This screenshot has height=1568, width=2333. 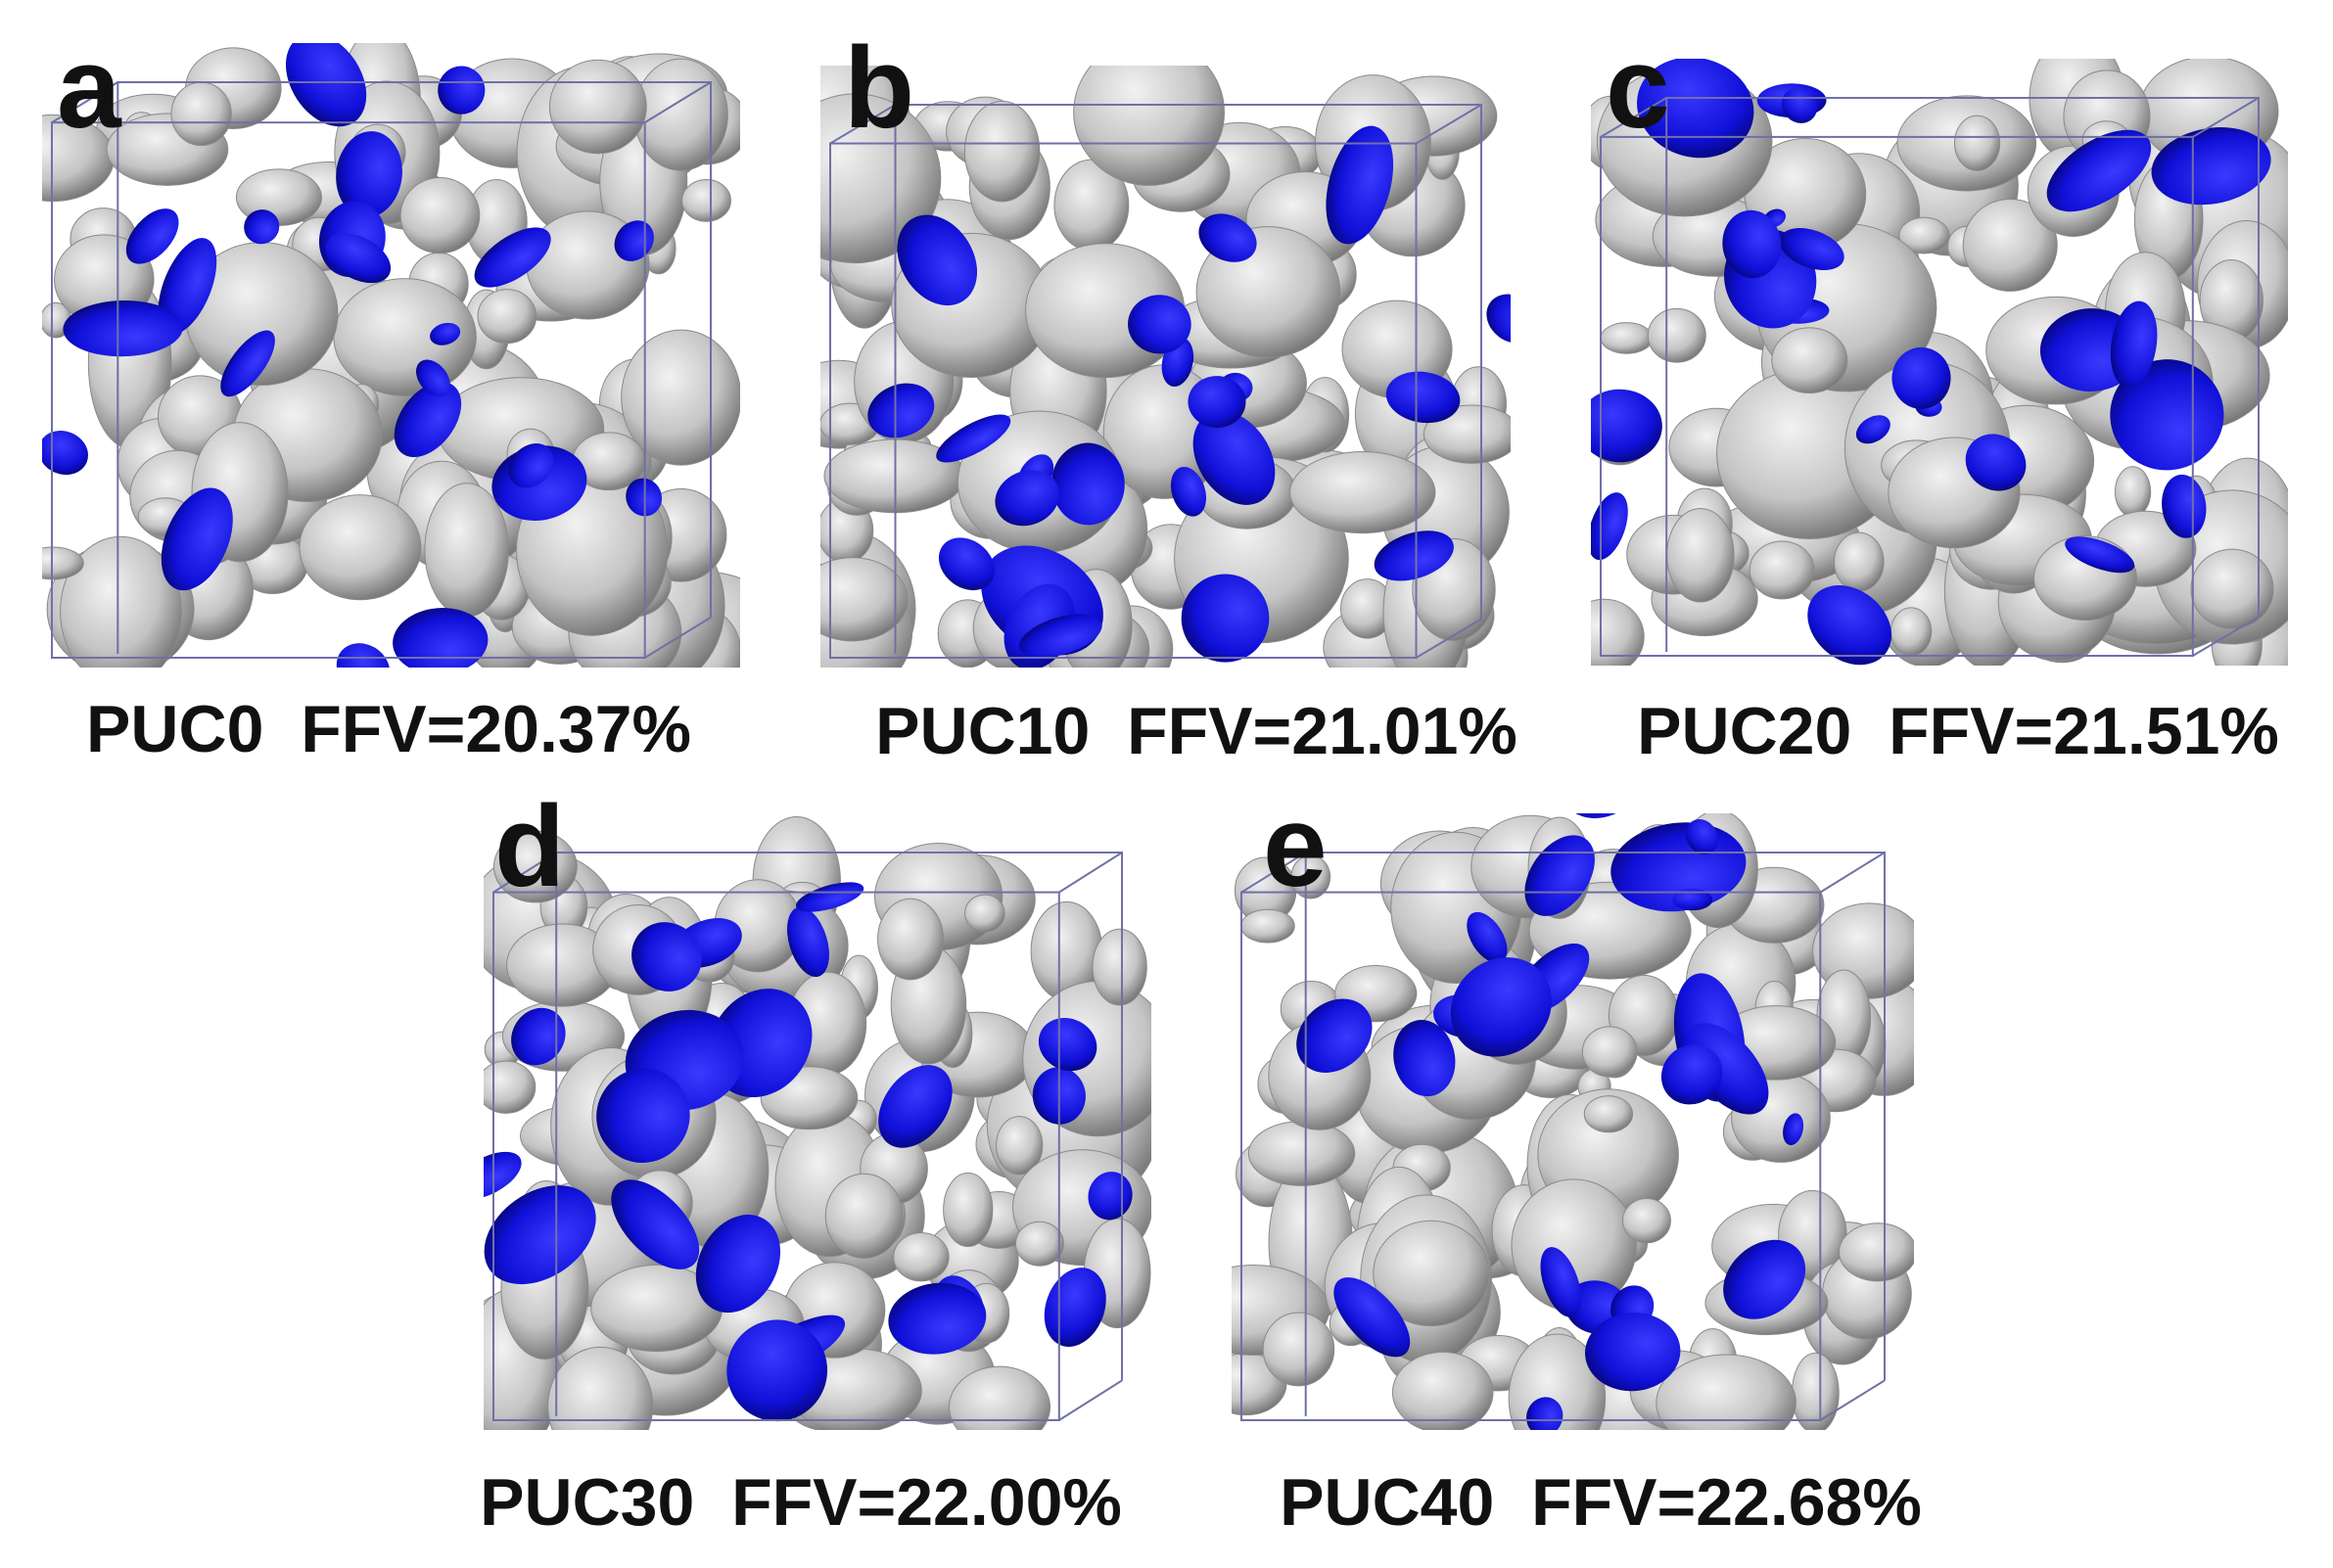 What do you see at coordinates (801, 1502) in the screenshot?
I see `panel-caption: PUC30 FFV=22.00%` at bounding box center [801, 1502].